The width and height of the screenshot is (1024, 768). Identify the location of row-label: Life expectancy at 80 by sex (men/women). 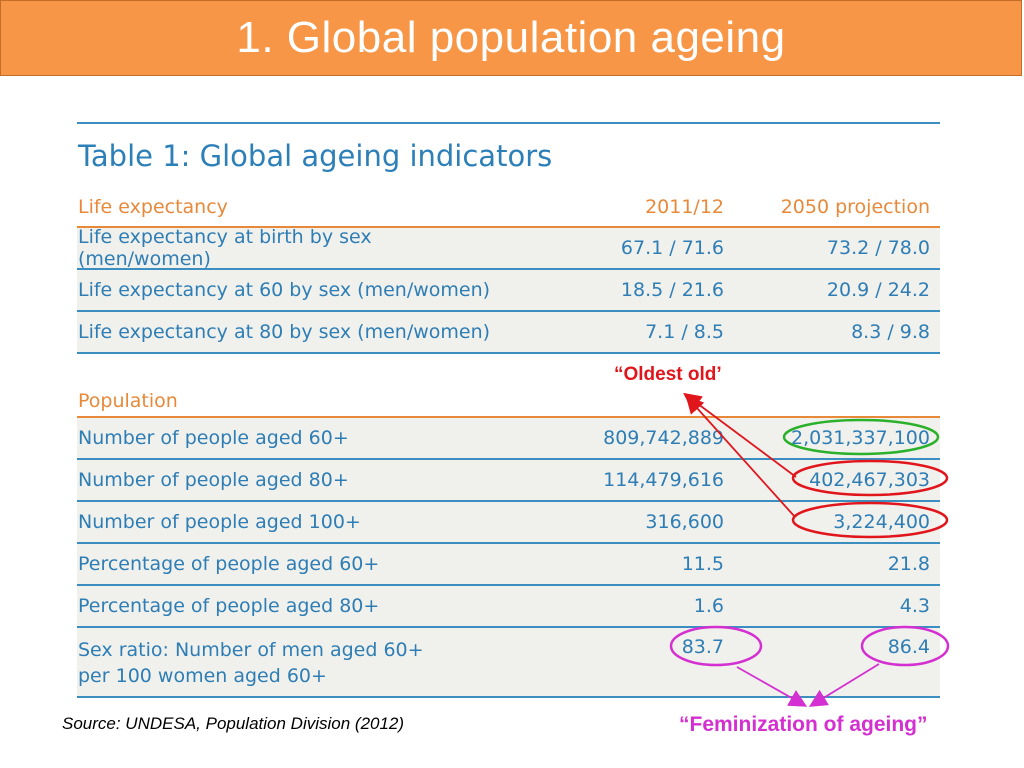
(284, 332).